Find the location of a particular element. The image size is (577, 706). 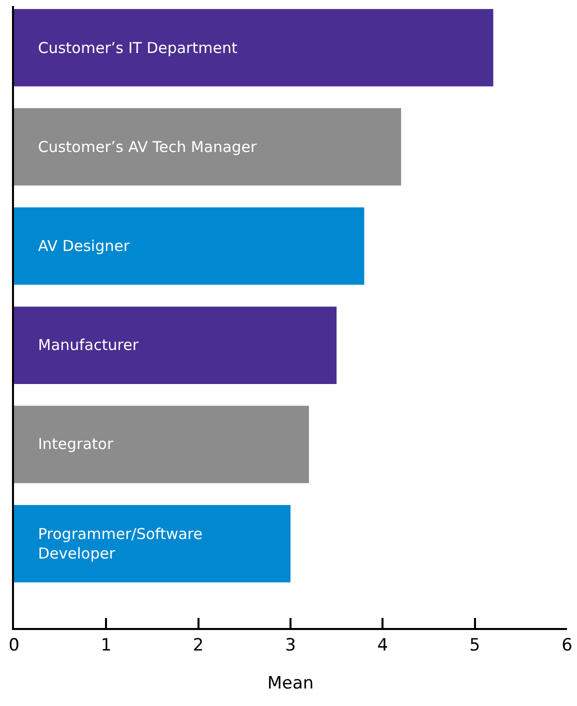

y-tick-label: Integrator is located at coordinates (76, 444).